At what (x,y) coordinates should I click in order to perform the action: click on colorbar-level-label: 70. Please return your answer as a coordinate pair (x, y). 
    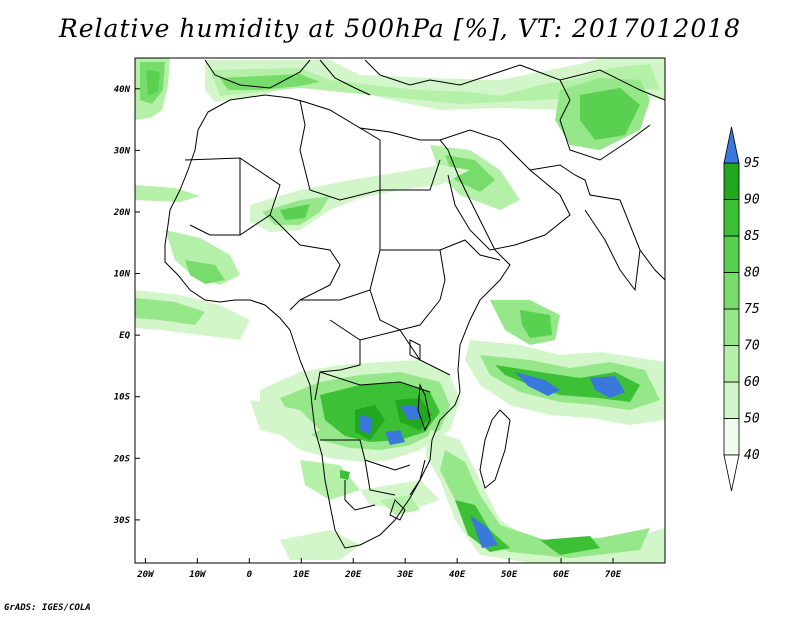
    Looking at the image, I should click on (752, 346).